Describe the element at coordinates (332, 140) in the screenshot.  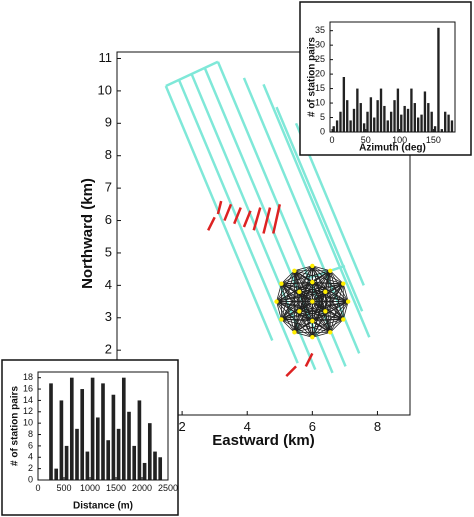
I see `x-tick-label: 0` at that location.